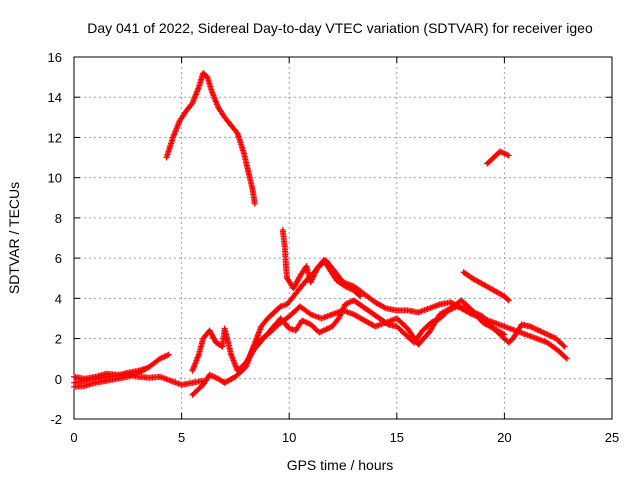  I want to click on y-axis-title: SDTVAR / TECUs, so click(14, 238).